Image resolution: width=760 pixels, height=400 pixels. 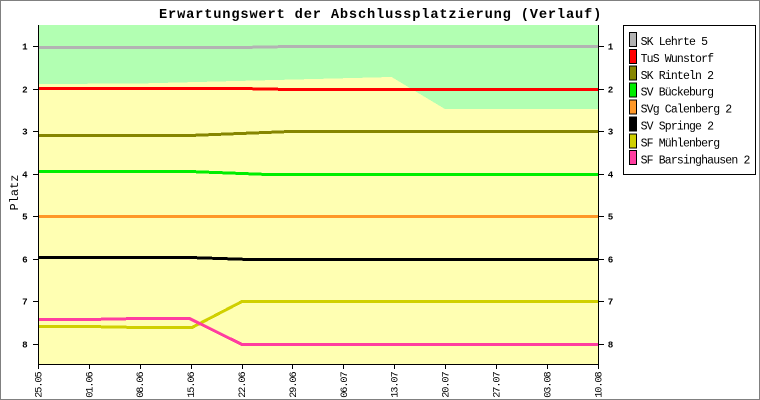 What do you see at coordinates (243, 385) in the screenshot?
I see `svg-text: 22.06` at bounding box center [243, 385].